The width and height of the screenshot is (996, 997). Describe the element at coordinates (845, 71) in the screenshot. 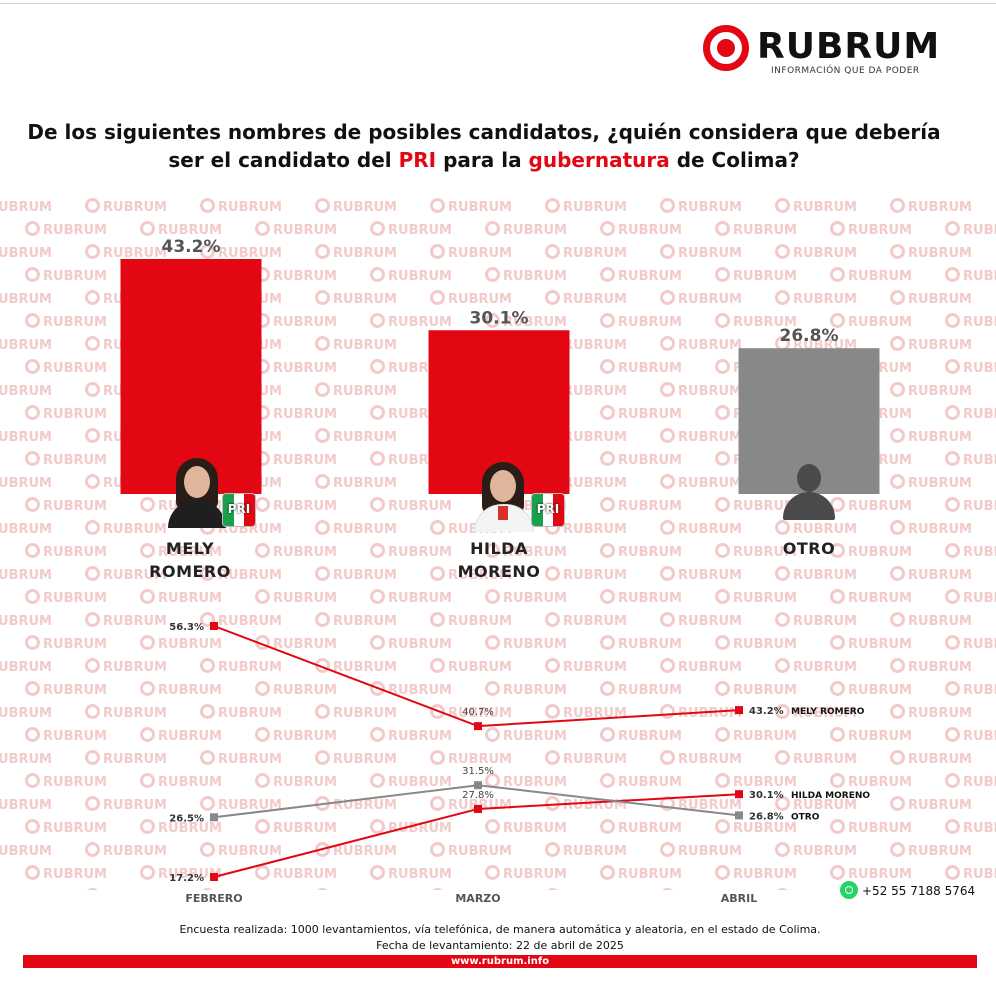

I see `logo-tagline: INFORMACIÓN QUE DA PODER` at that location.